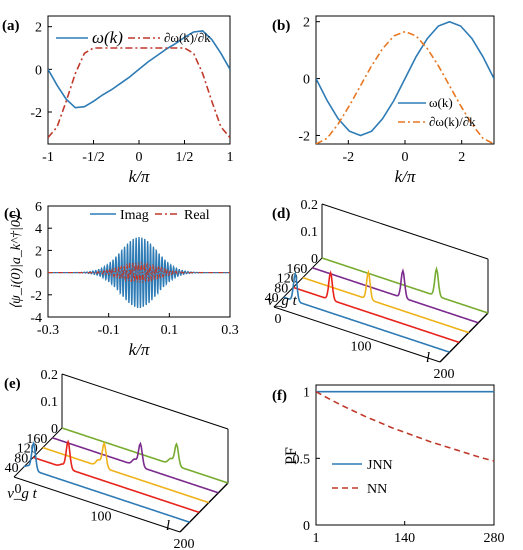  Describe the element at coordinates (306, 393) in the screenshot. I see `y-tick-label: 1` at that location.